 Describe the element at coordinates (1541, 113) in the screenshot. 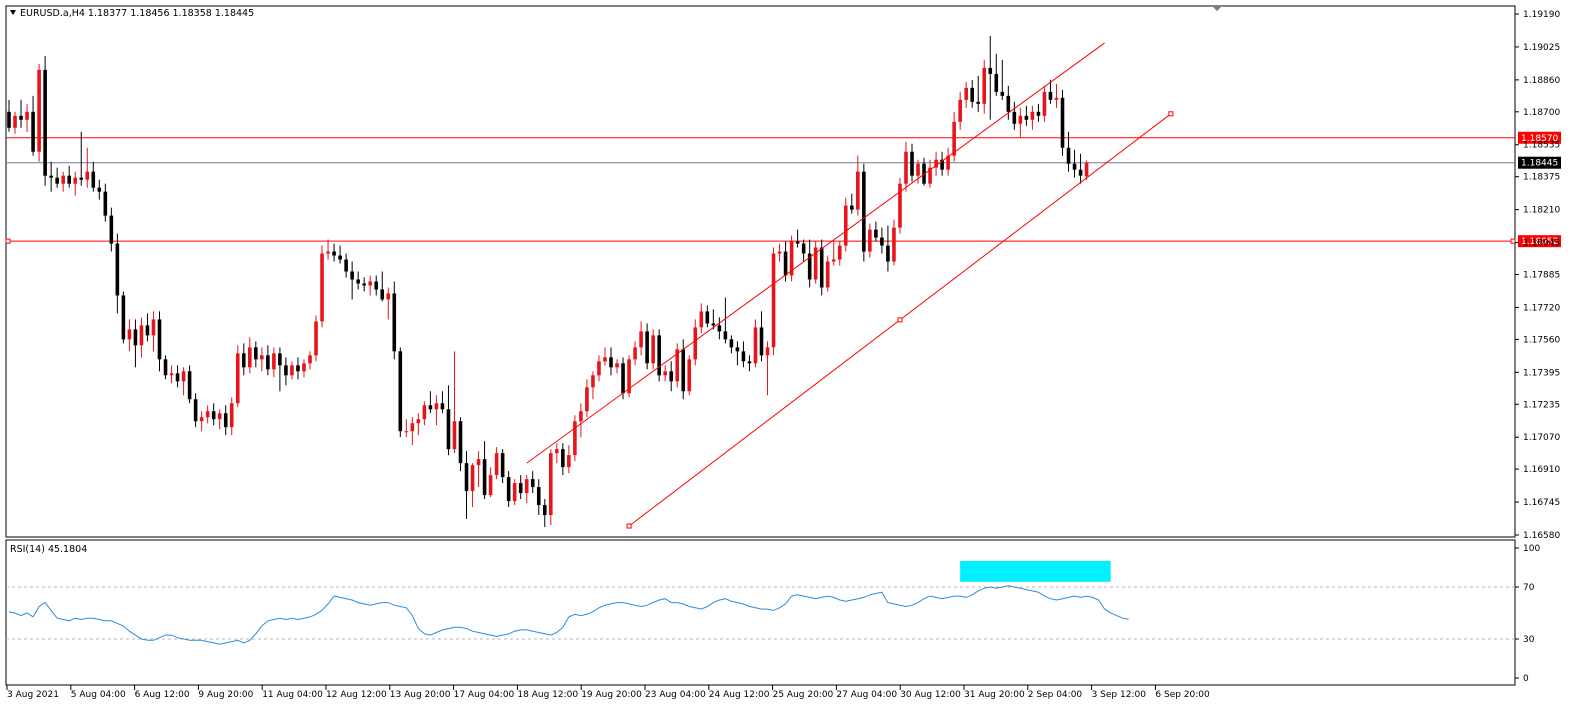

I see `price-axis-label: 1.18700` at that location.